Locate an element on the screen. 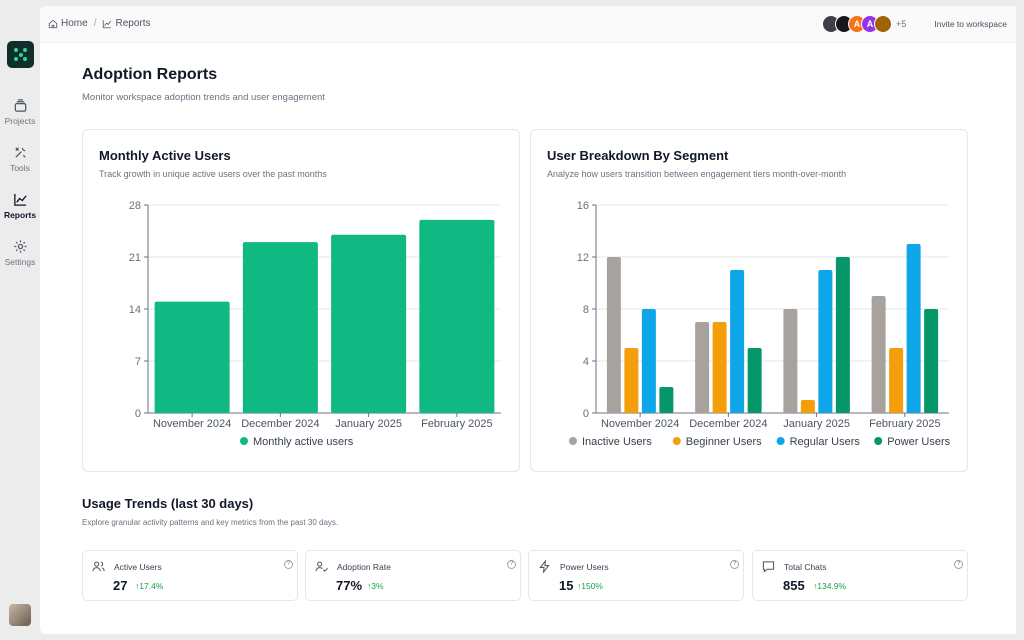  breadcrumb-current: Reports is located at coordinates (126, 23).